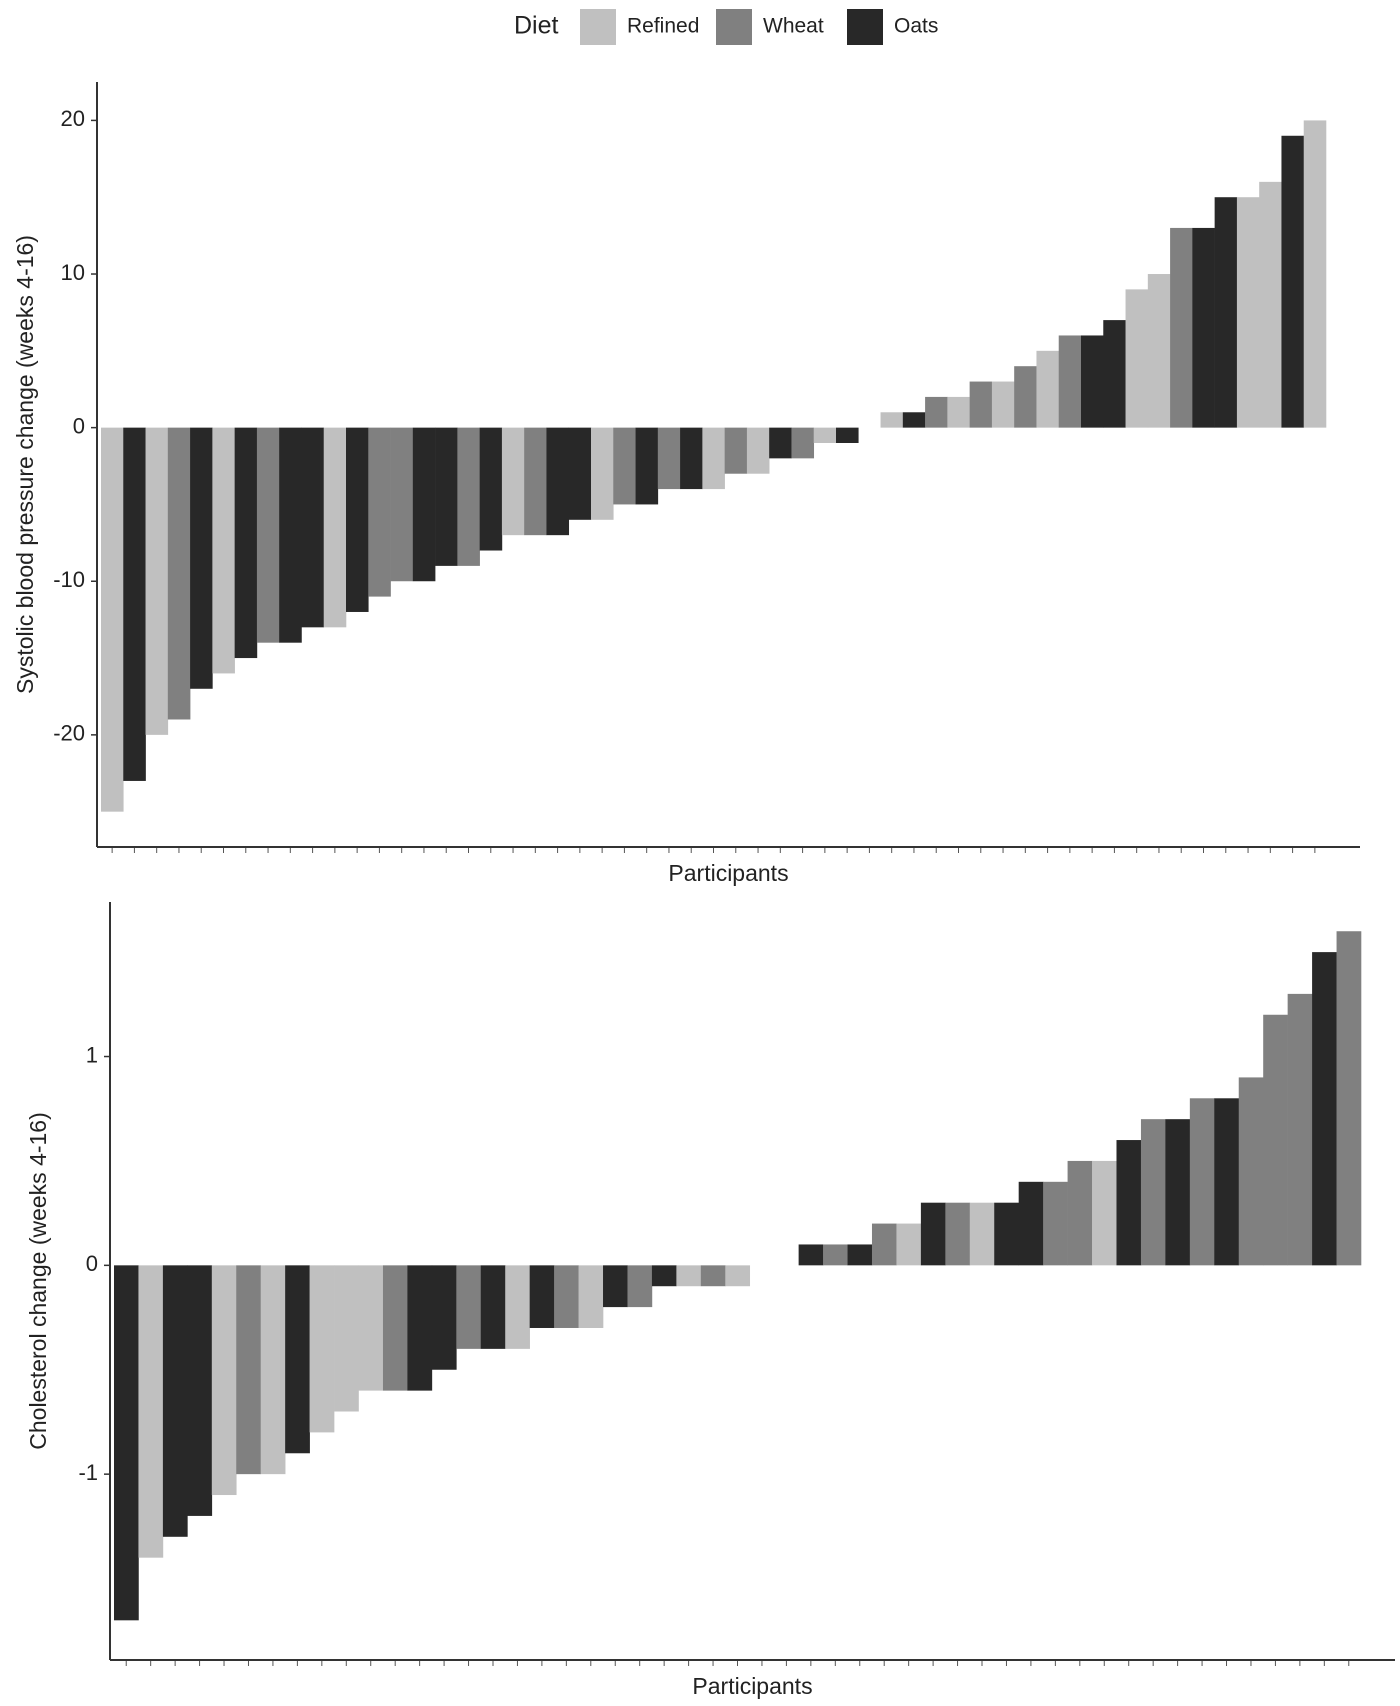 The width and height of the screenshot is (1400, 1706). What do you see at coordinates (73, 118) in the screenshot?
I see `y-tick-label: 20` at bounding box center [73, 118].